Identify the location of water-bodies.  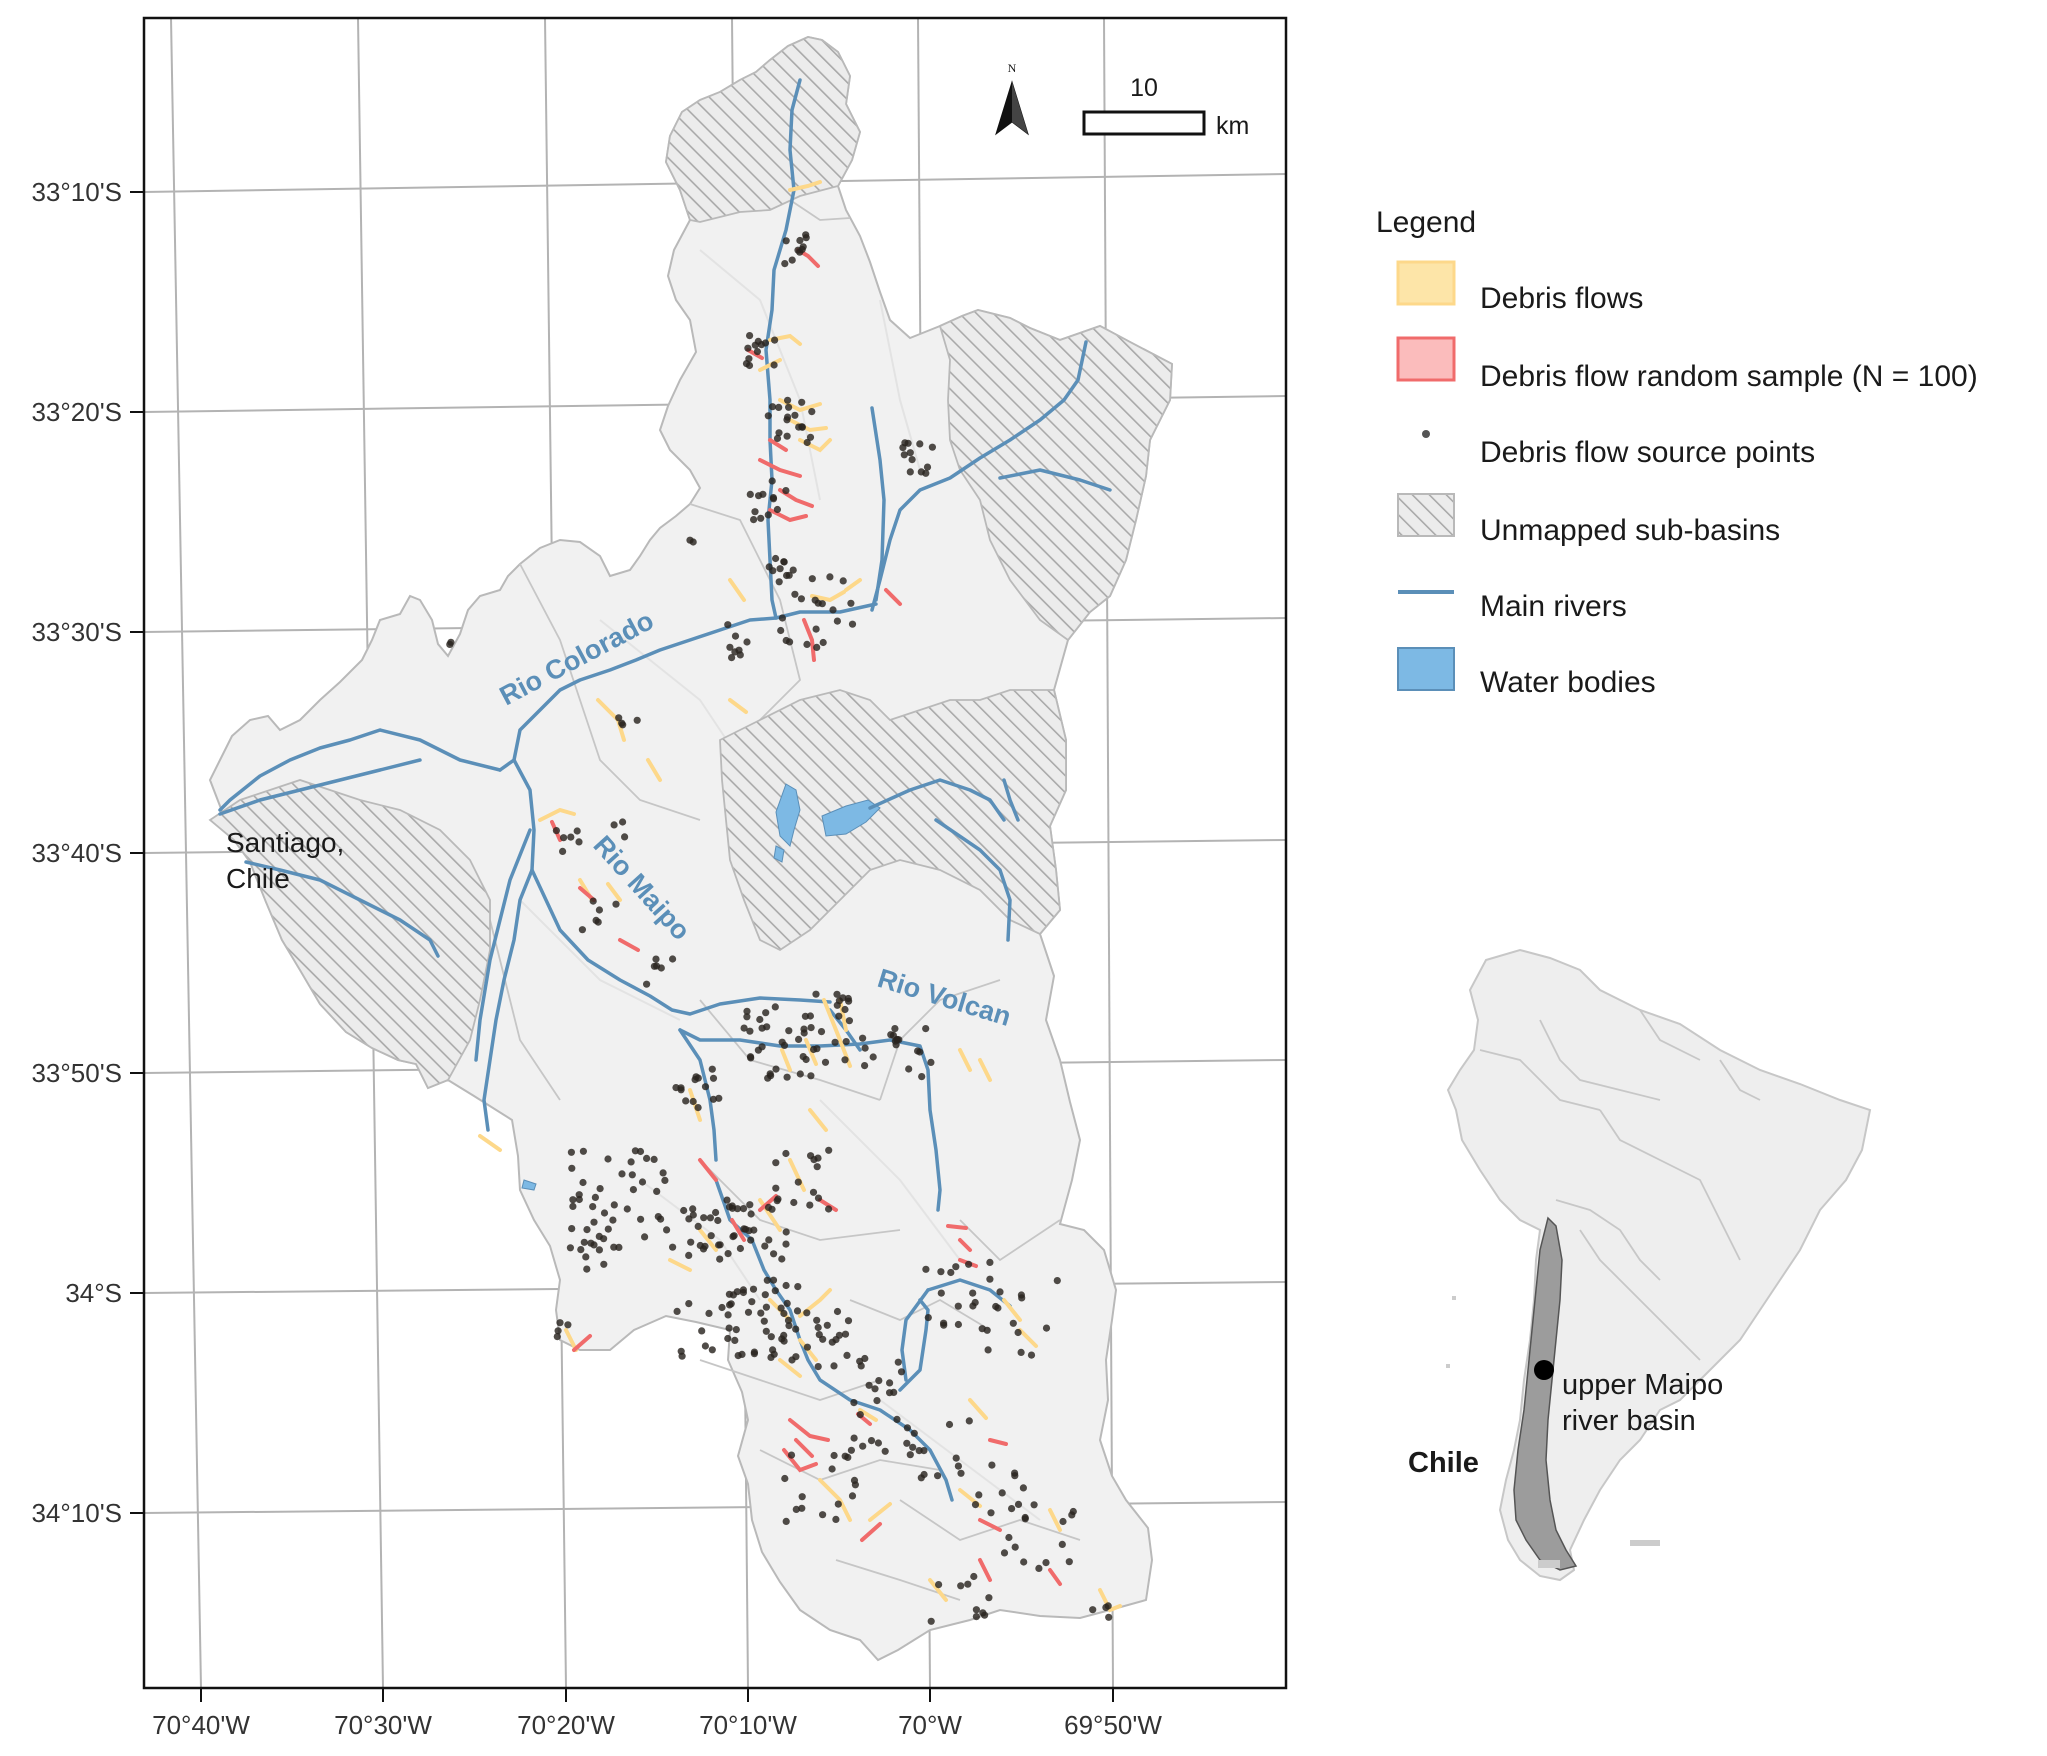
(701, 987).